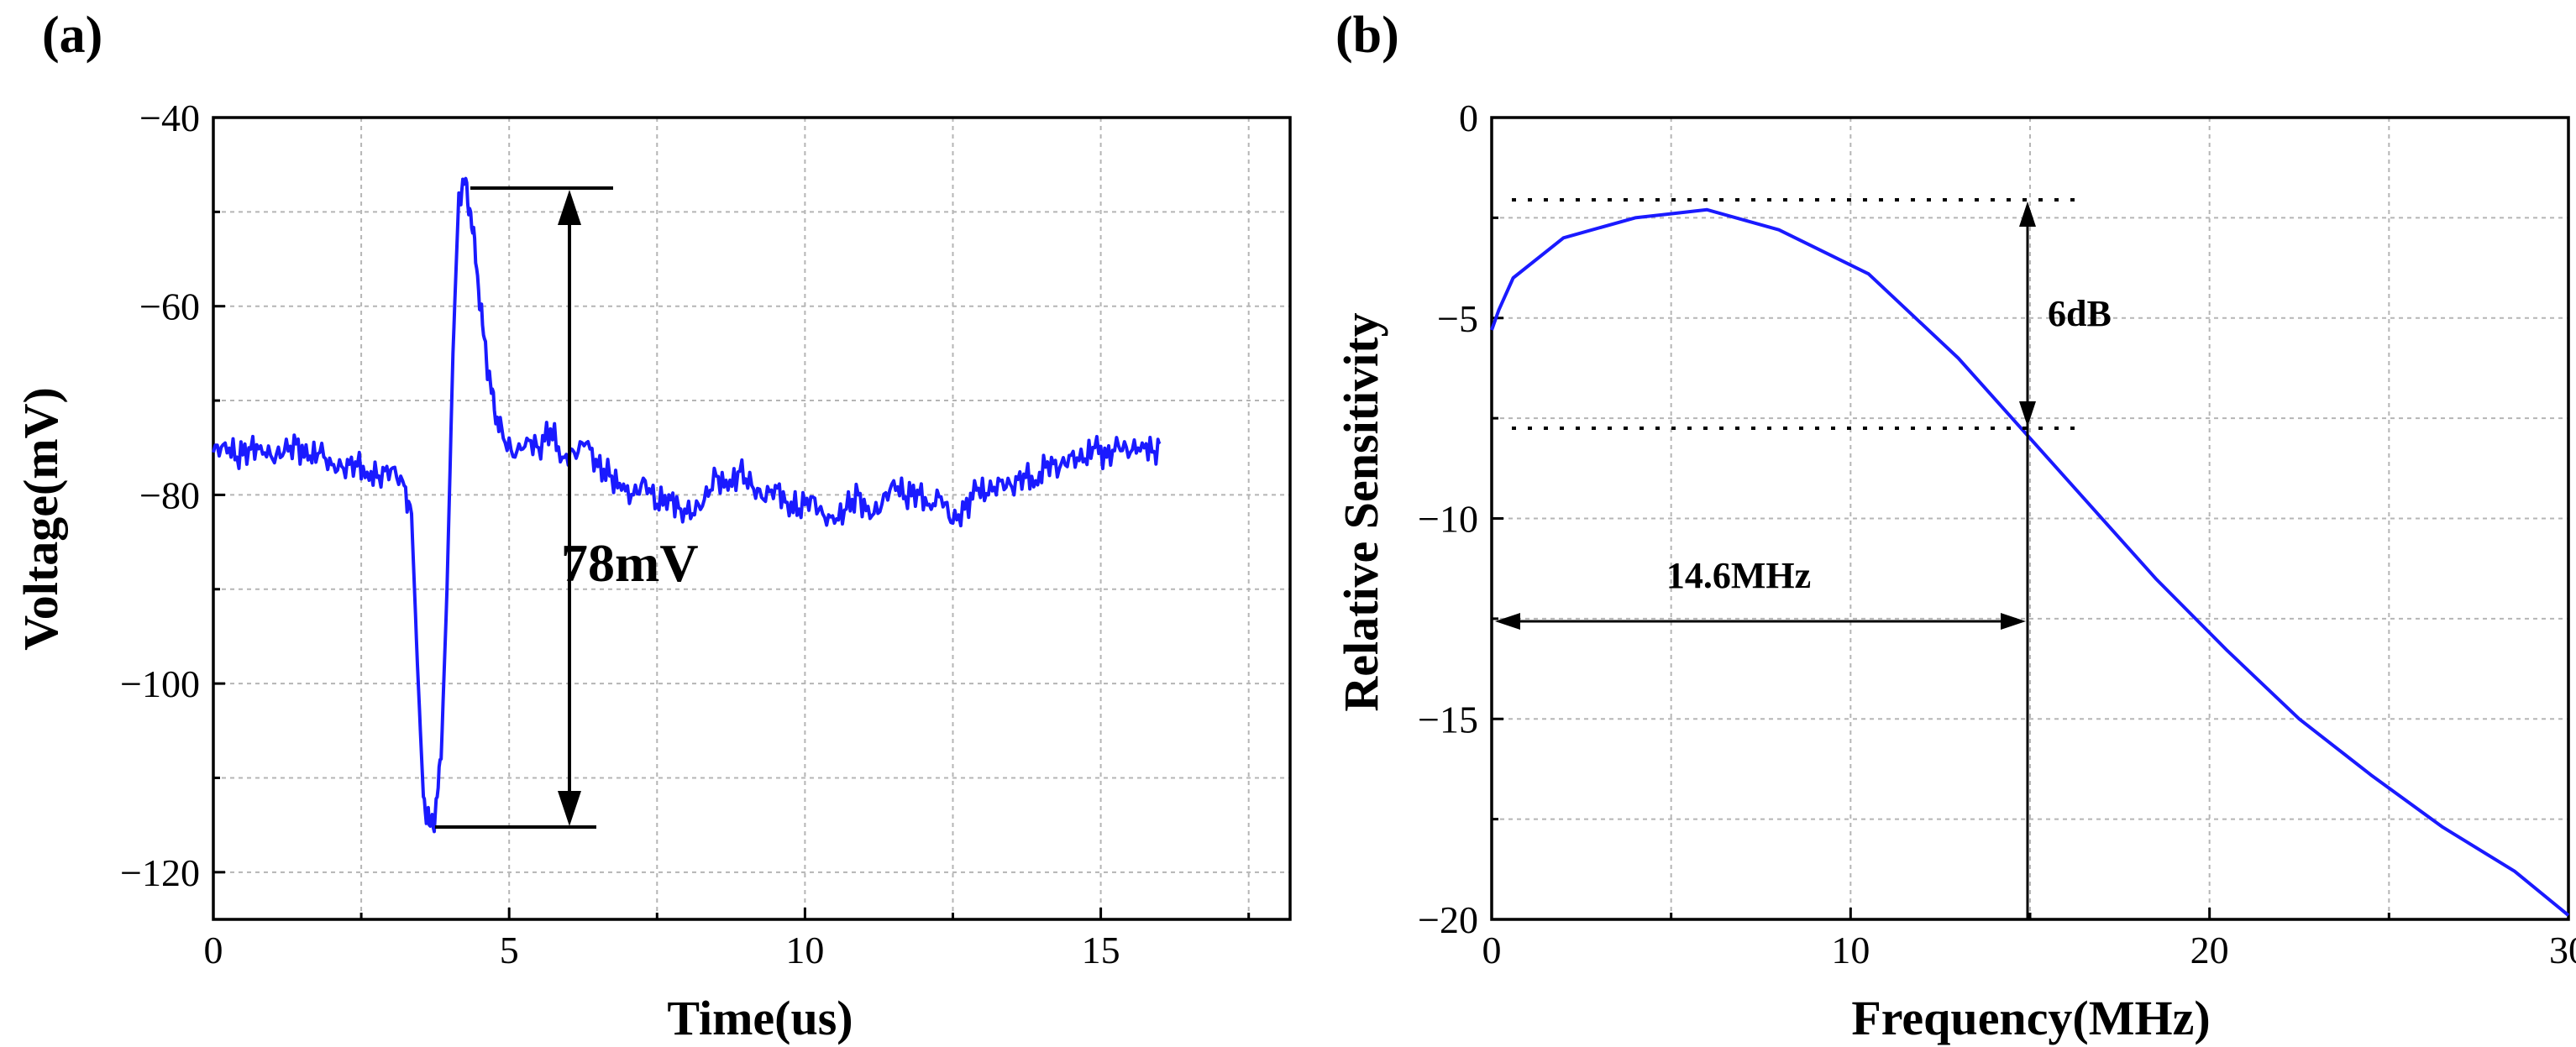  Describe the element at coordinates (662, 950) in the screenshot. I see `panel-a-x-tick-labels: 0 5 10 15` at that location.